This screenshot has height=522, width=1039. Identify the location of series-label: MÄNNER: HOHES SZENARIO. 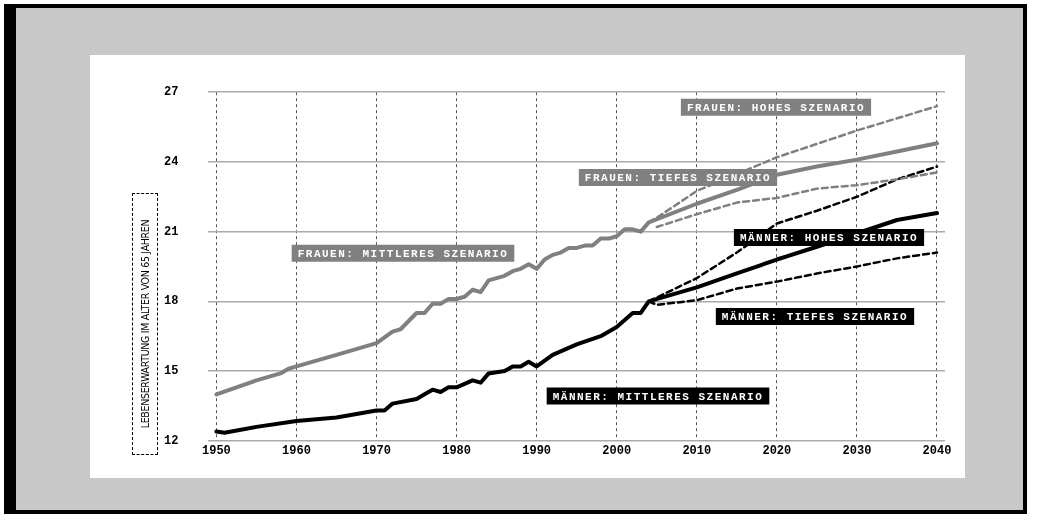
(829, 238).